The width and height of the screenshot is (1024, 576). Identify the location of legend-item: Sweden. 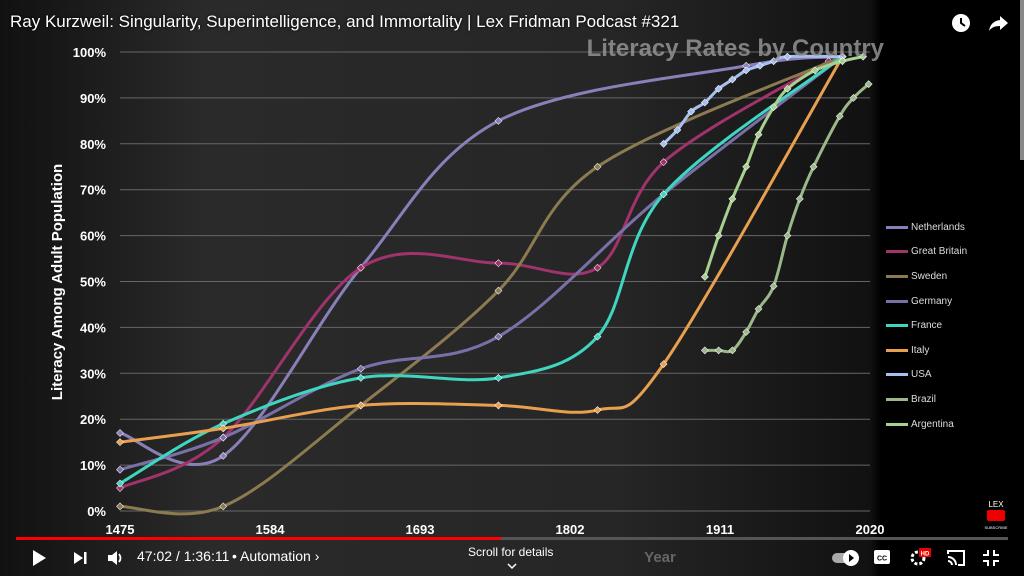
(926, 276).